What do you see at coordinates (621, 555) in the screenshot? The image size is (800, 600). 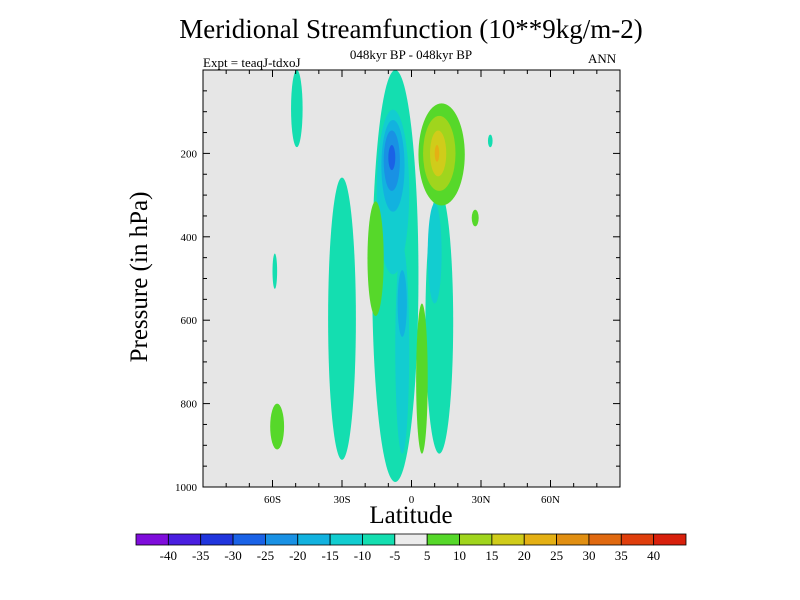 I see `colorbar-label: 35` at bounding box center [621, 555].